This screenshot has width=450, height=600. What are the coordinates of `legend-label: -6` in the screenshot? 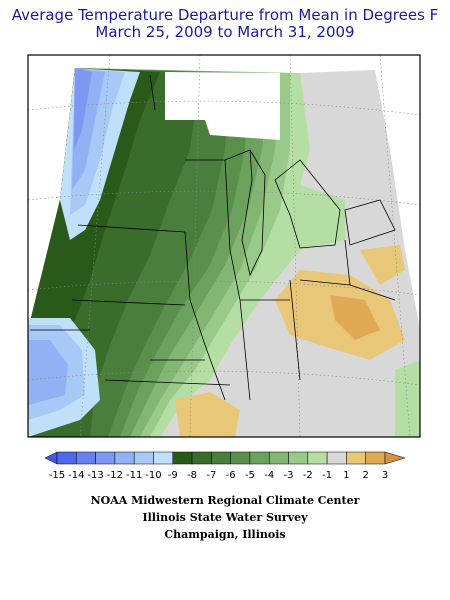 It's located at (231, 475).